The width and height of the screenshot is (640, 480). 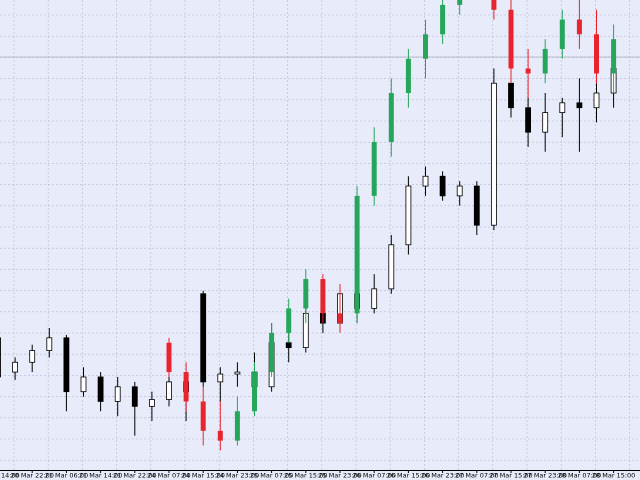 What do you see at coordinates (544, 476) in the screenshot?
I see `x-tick-label: 27 Mar 23:00` at bounding box center [544, 476].